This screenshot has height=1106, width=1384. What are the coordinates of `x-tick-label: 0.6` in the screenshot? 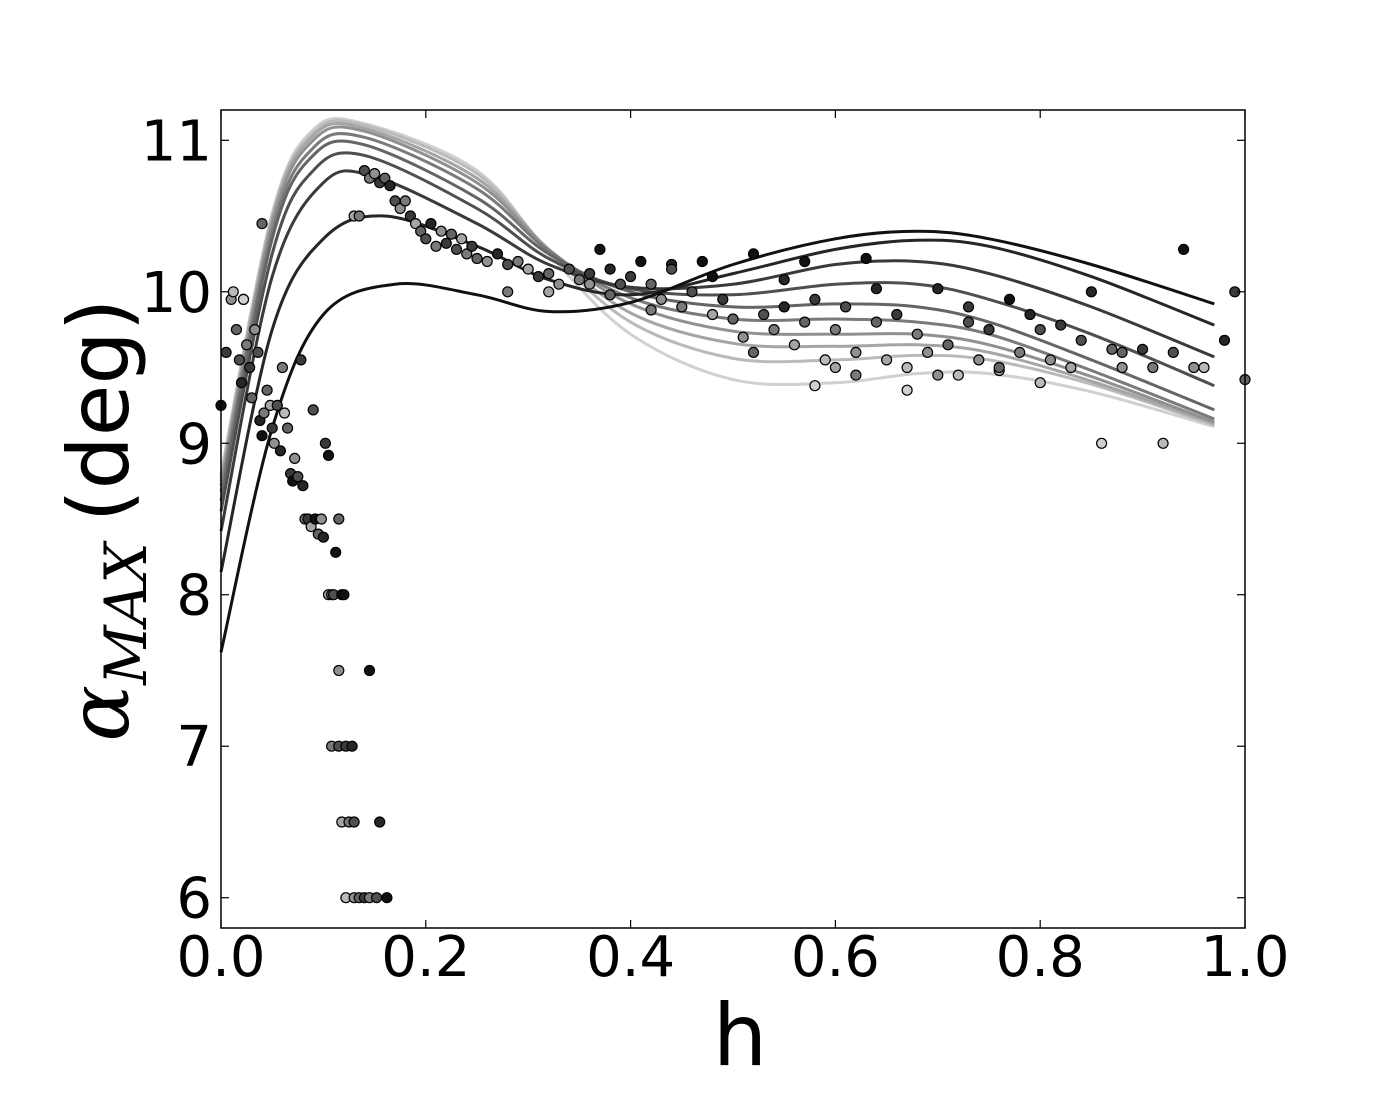 It's located at (835, 957).